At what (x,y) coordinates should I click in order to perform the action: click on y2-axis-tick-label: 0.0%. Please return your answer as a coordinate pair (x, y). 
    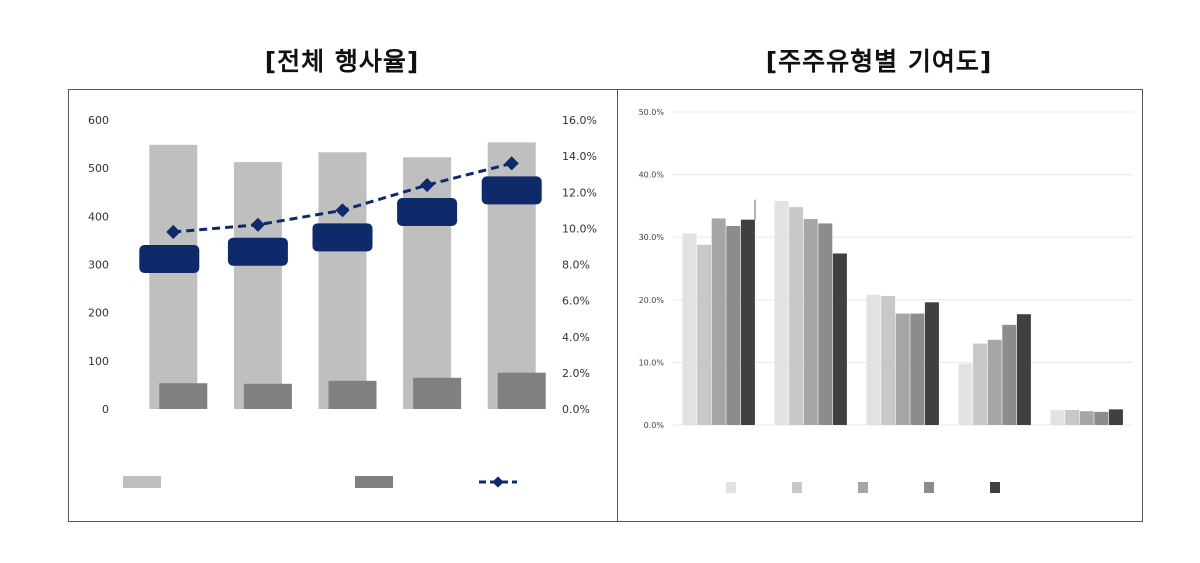
    Looking at the image, I should click on (576, 409).